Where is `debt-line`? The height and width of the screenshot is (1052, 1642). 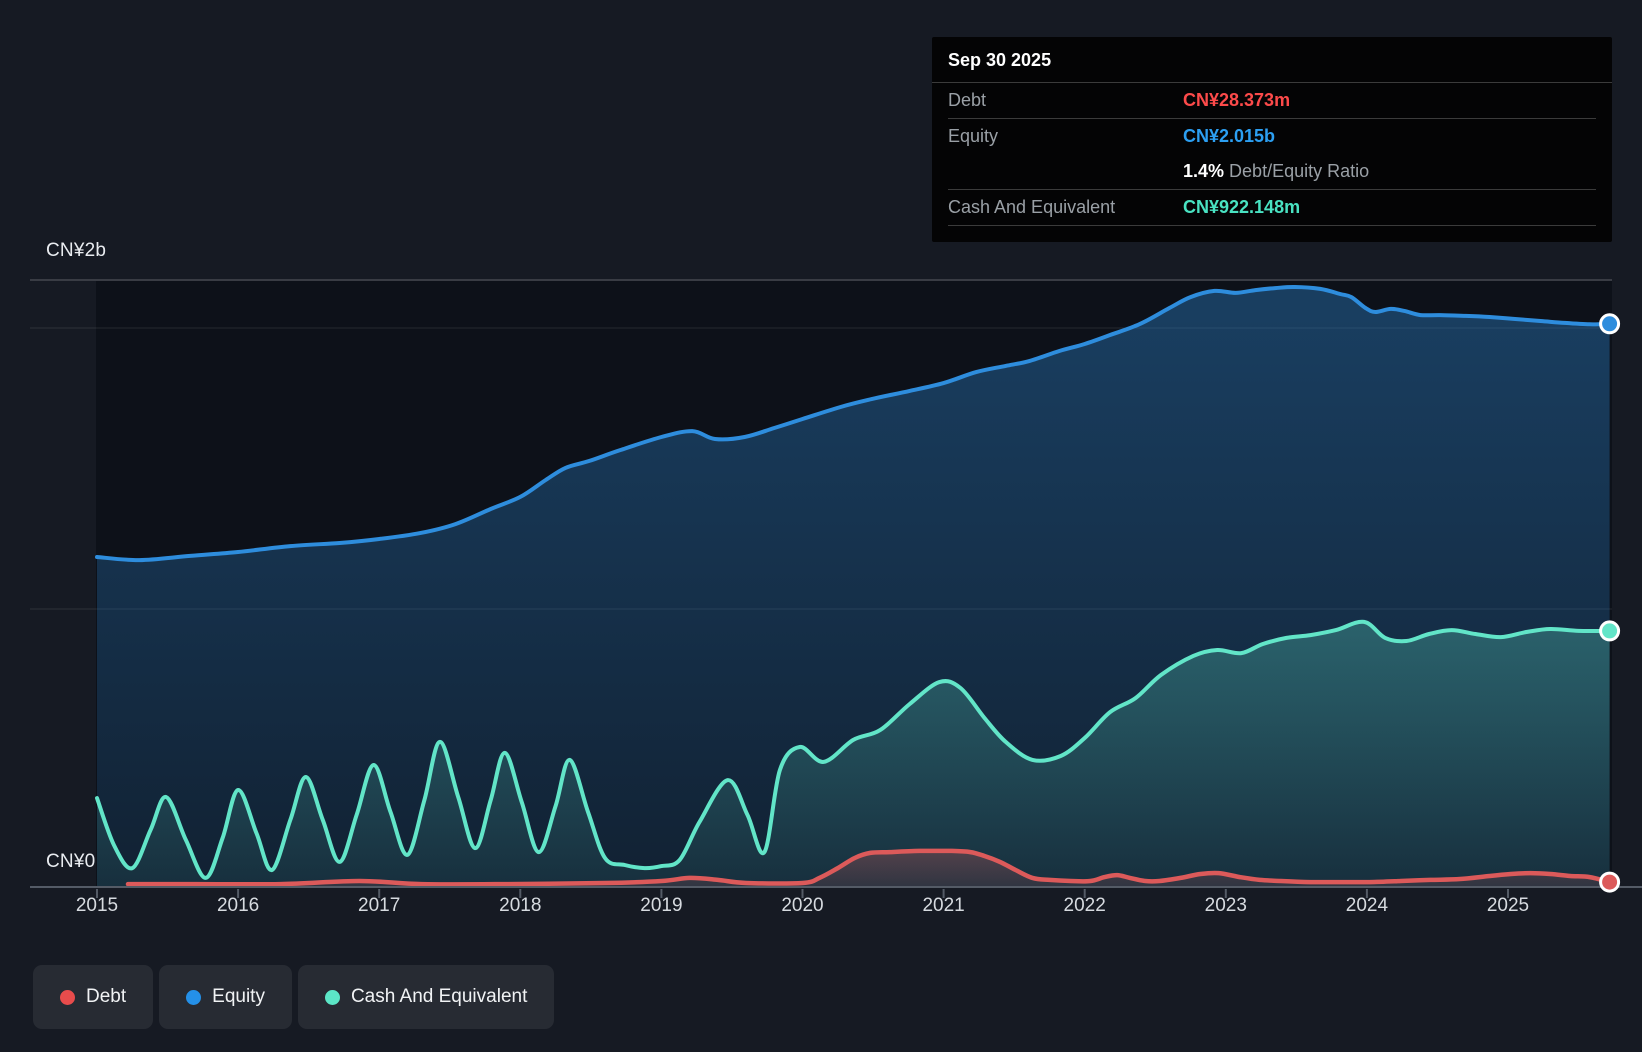
debt-line is located at coordinates (868, 867).